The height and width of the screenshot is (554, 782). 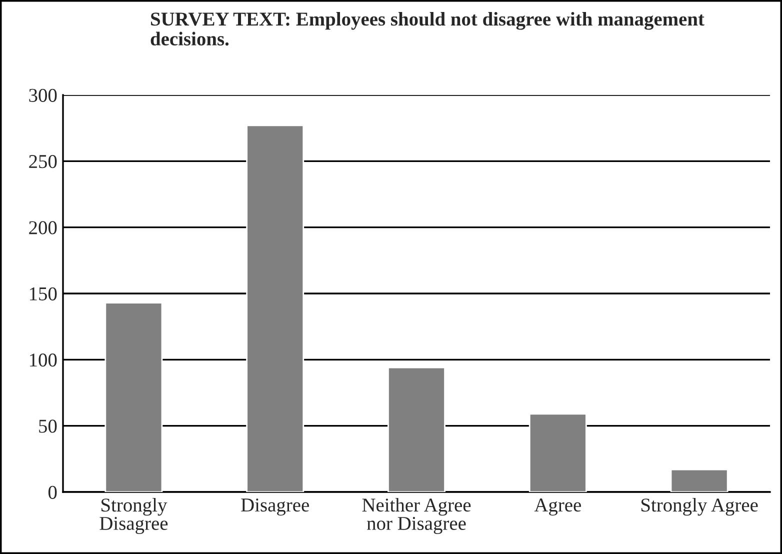 I want to click on x-tick-label: Agree, so click(x=557, y=507).